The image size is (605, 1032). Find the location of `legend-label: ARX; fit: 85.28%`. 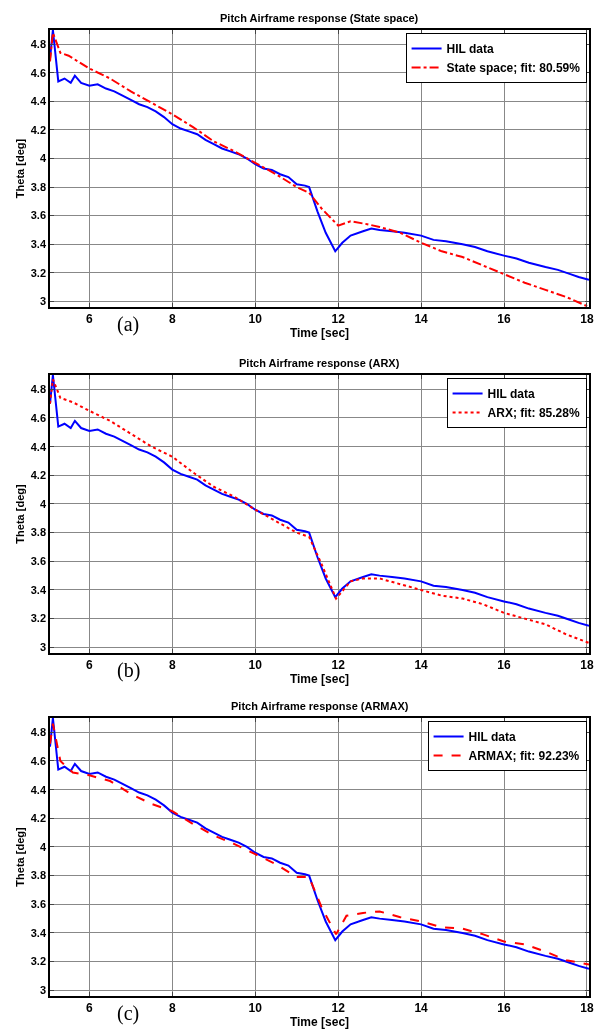

legend-label: ARX; fit: 85.28% is located at coordinates (533, 413).